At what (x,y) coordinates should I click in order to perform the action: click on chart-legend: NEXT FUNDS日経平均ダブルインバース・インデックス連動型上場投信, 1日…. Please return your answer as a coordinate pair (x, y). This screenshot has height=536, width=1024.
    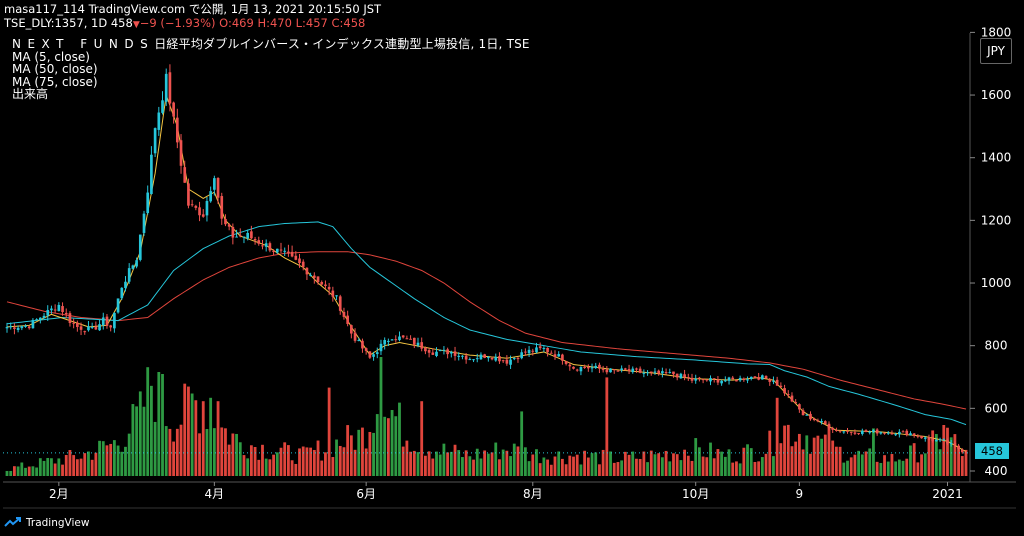
    Looking at the image, I should click on (271, 69).